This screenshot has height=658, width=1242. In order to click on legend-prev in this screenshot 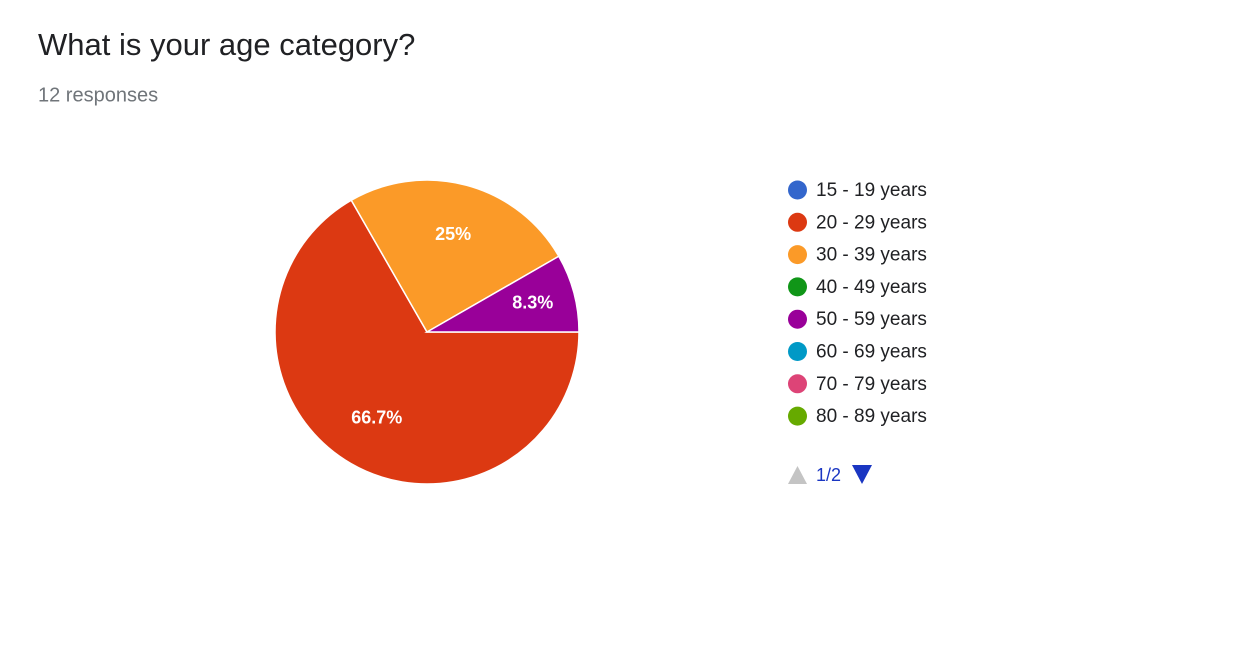, I will do `click(797, 475)`.